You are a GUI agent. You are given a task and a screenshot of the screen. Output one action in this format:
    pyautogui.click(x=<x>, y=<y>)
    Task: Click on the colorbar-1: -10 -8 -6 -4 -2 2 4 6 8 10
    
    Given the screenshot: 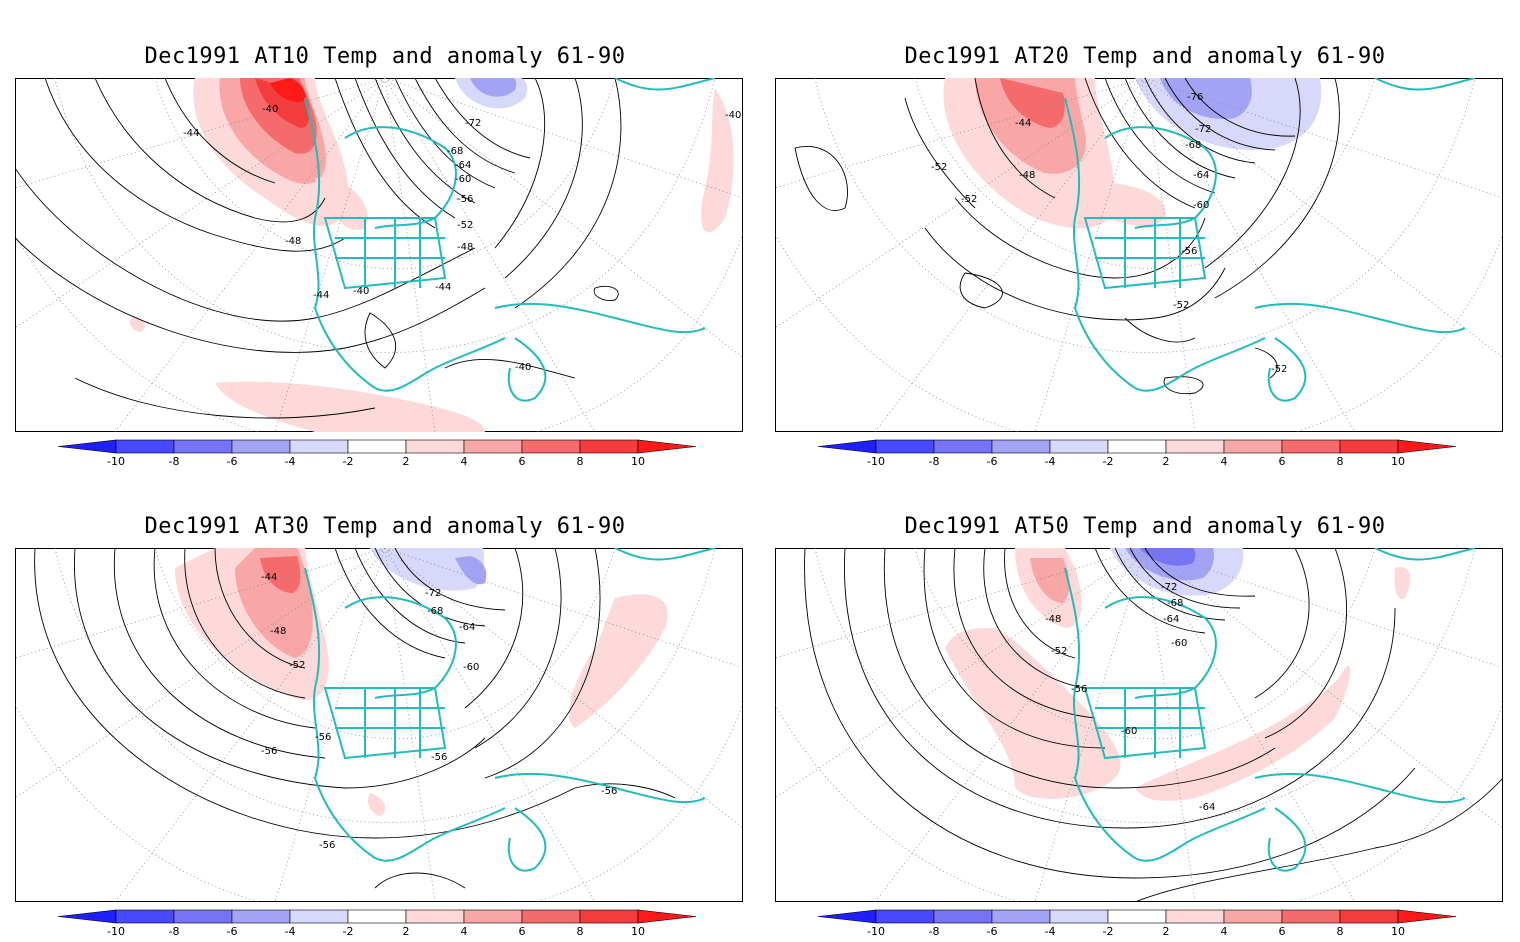 What is the action you would take?
    pyautogui.click(x=377, y=453)
    